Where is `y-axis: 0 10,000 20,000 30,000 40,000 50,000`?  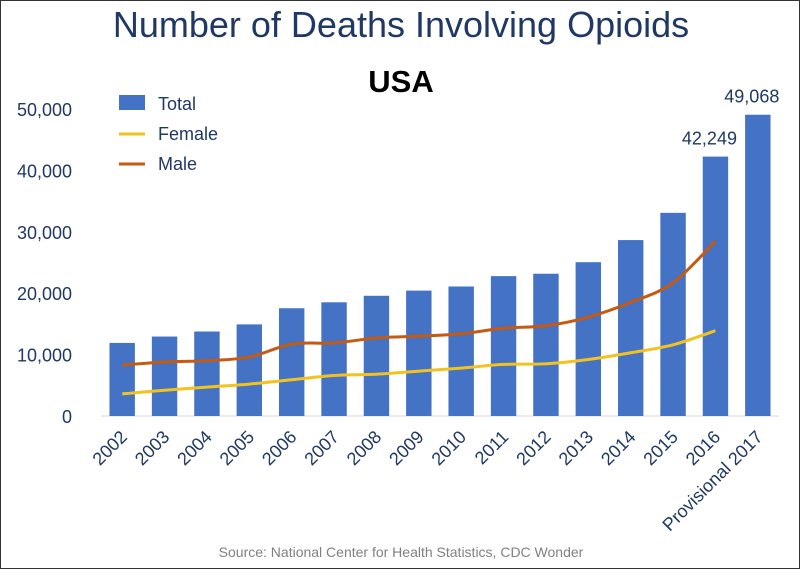
y-axis: 0 10,000 20,000 30,000 40,000 50,000 is located at coordinates (44, 263).